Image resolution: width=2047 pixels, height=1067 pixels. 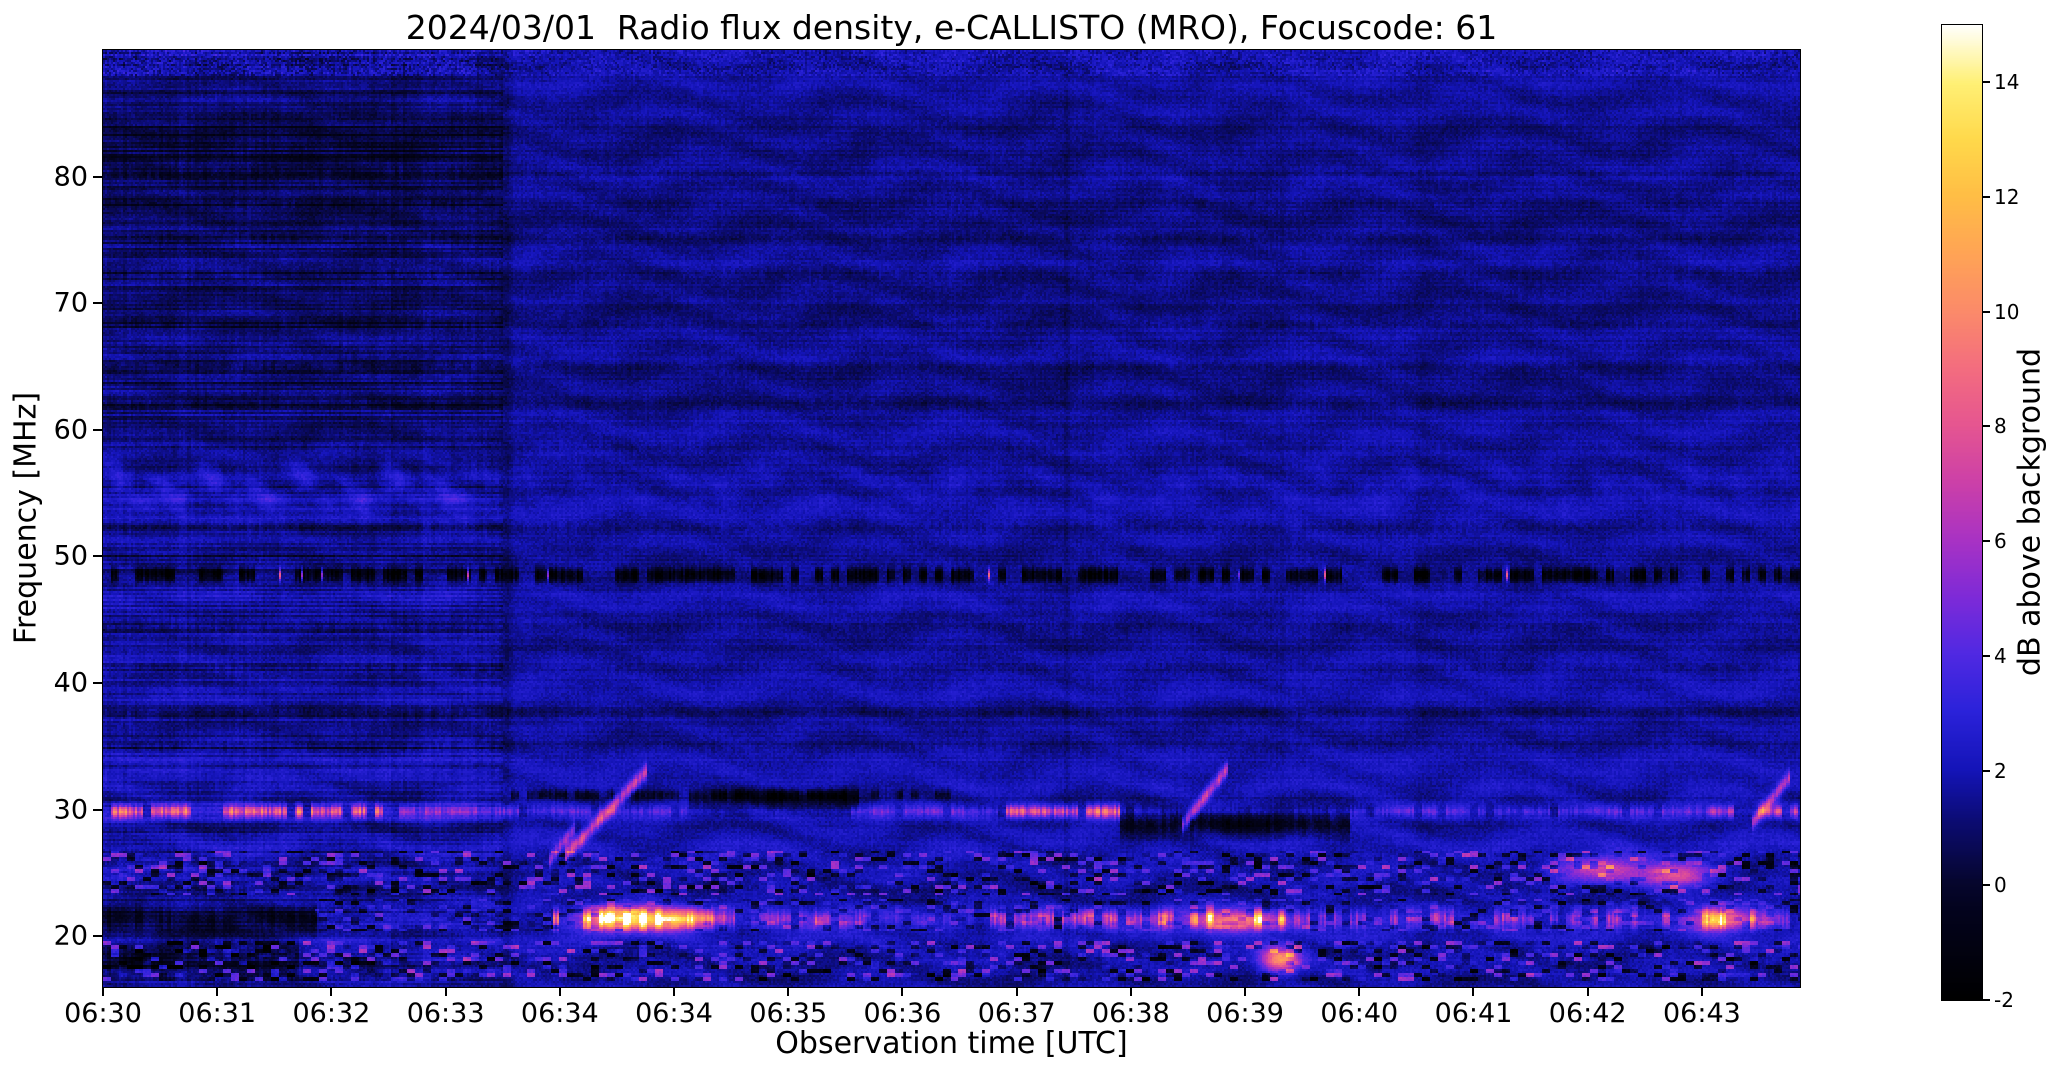 I want to click on x-tick-label: 06:40, so click(x=1359, y=1013).